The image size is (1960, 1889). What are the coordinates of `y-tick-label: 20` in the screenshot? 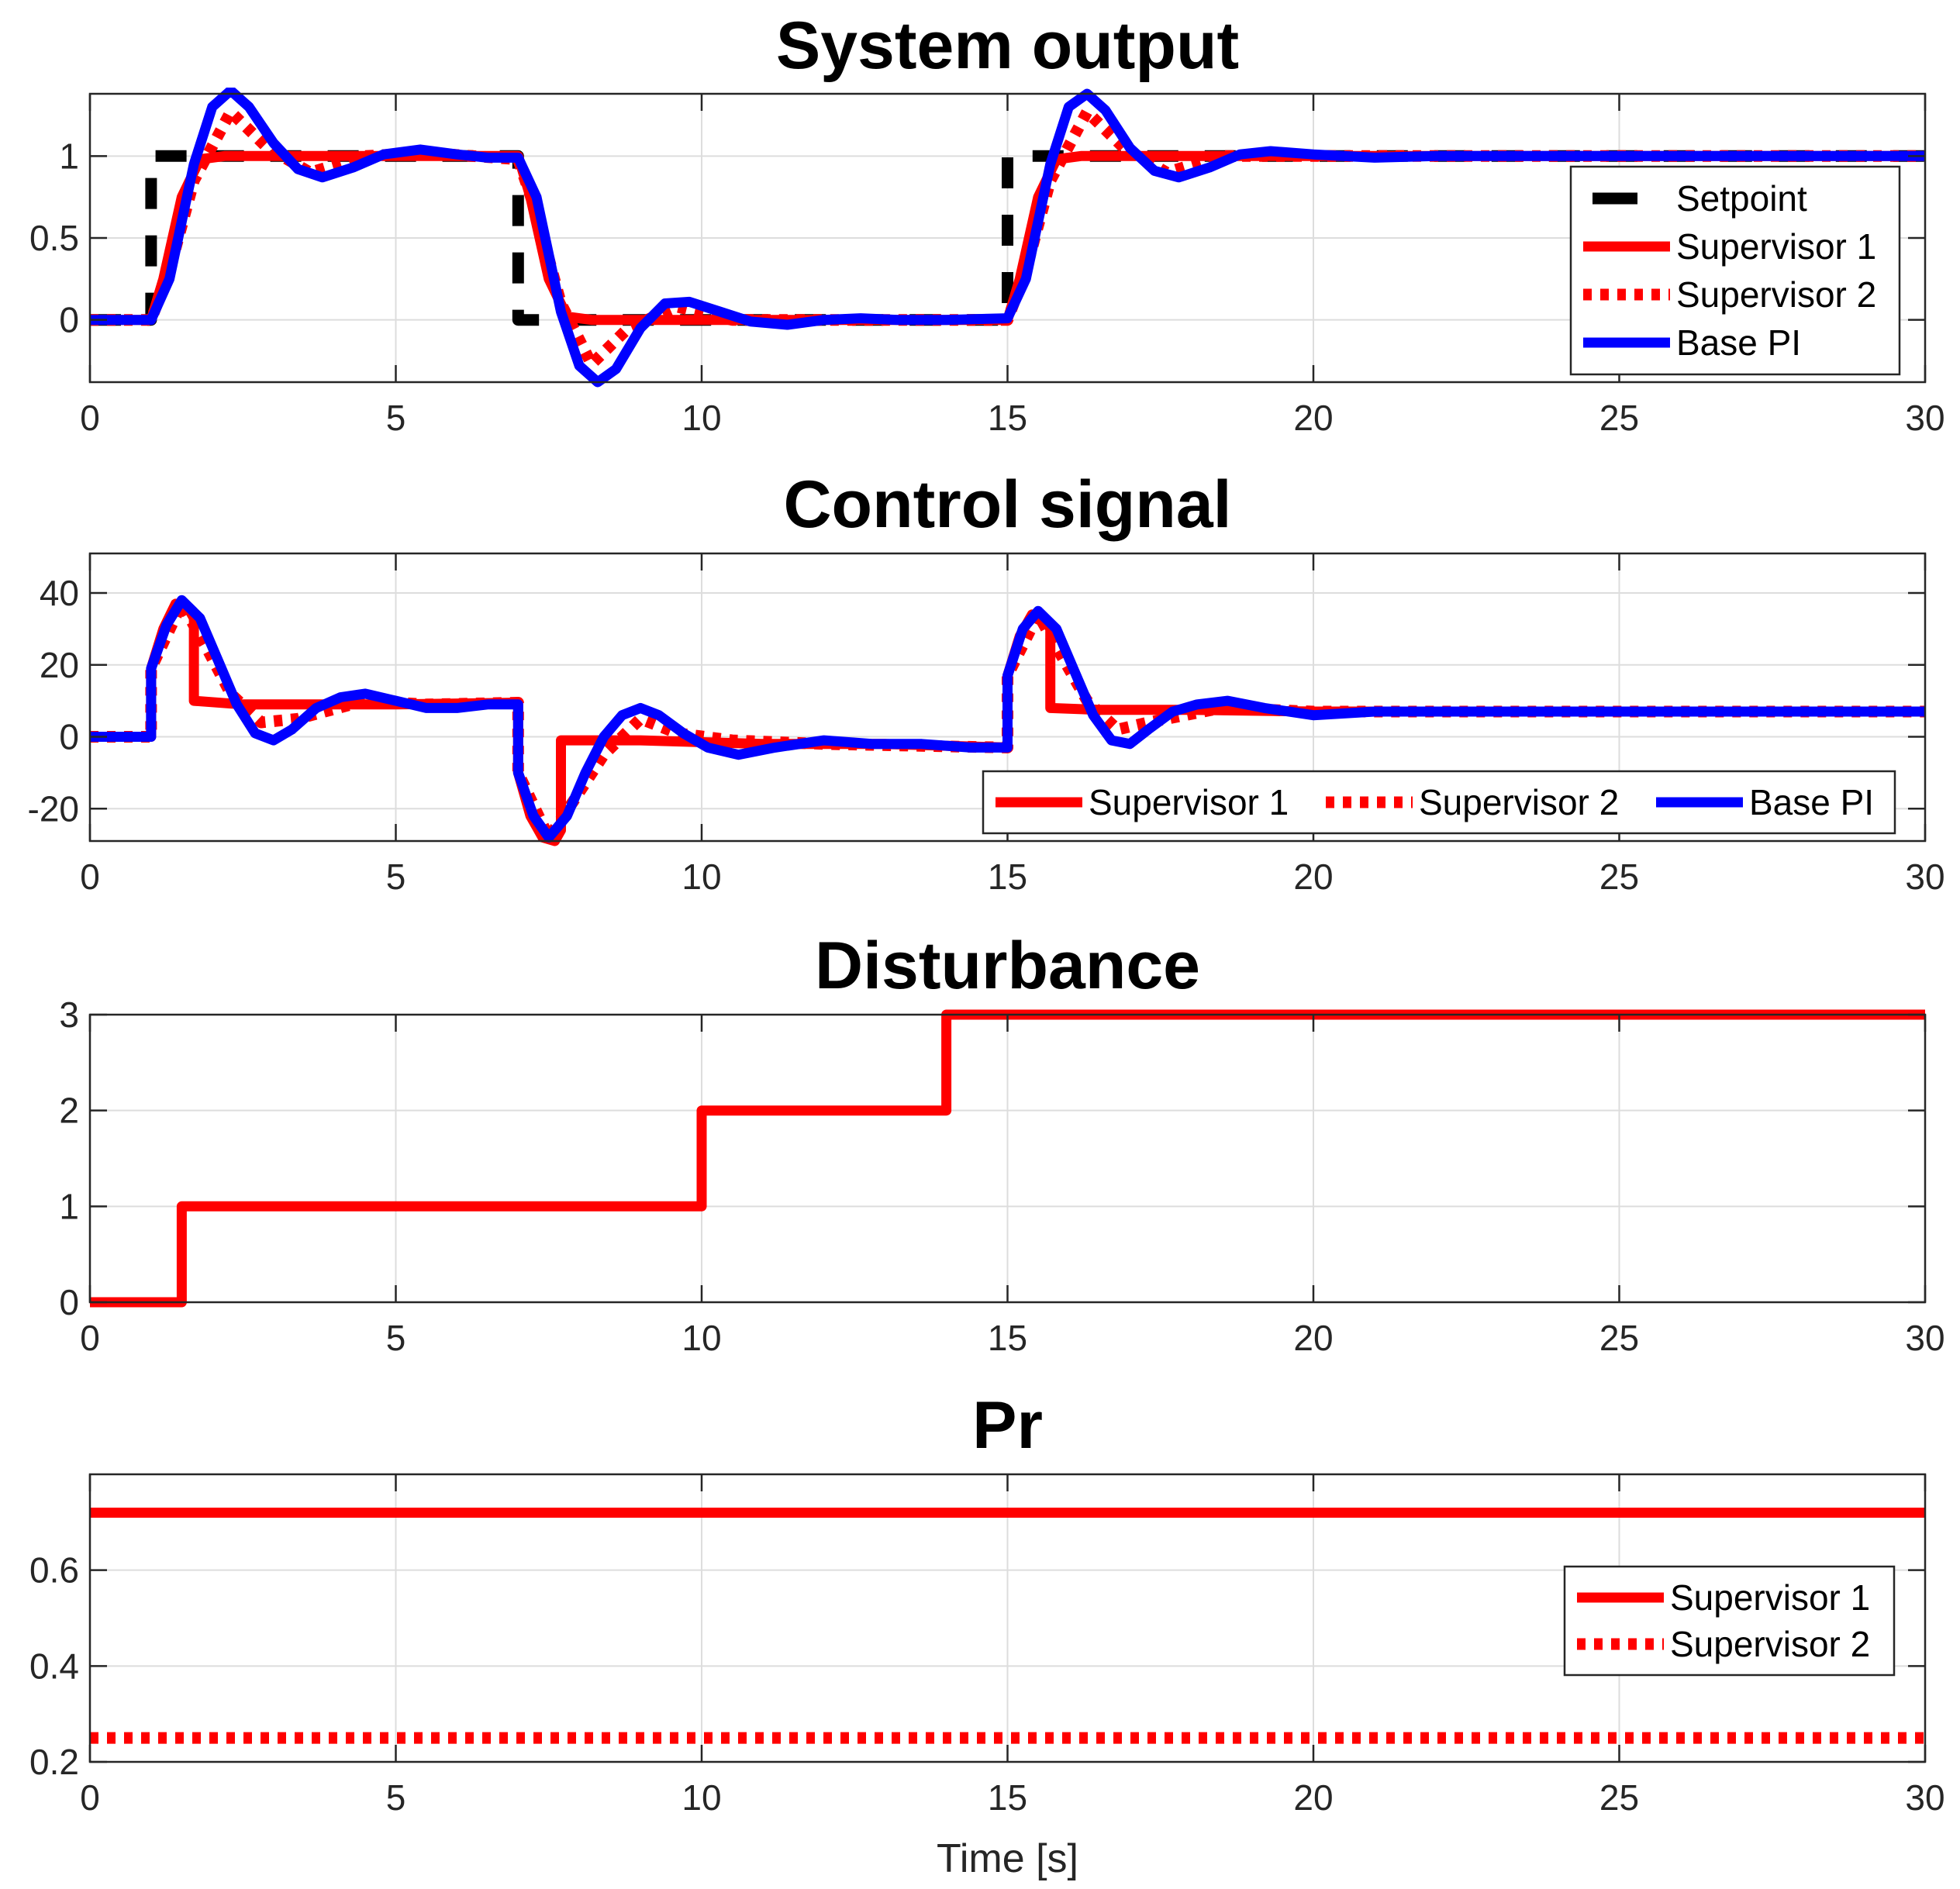 It's located at (59, 665).